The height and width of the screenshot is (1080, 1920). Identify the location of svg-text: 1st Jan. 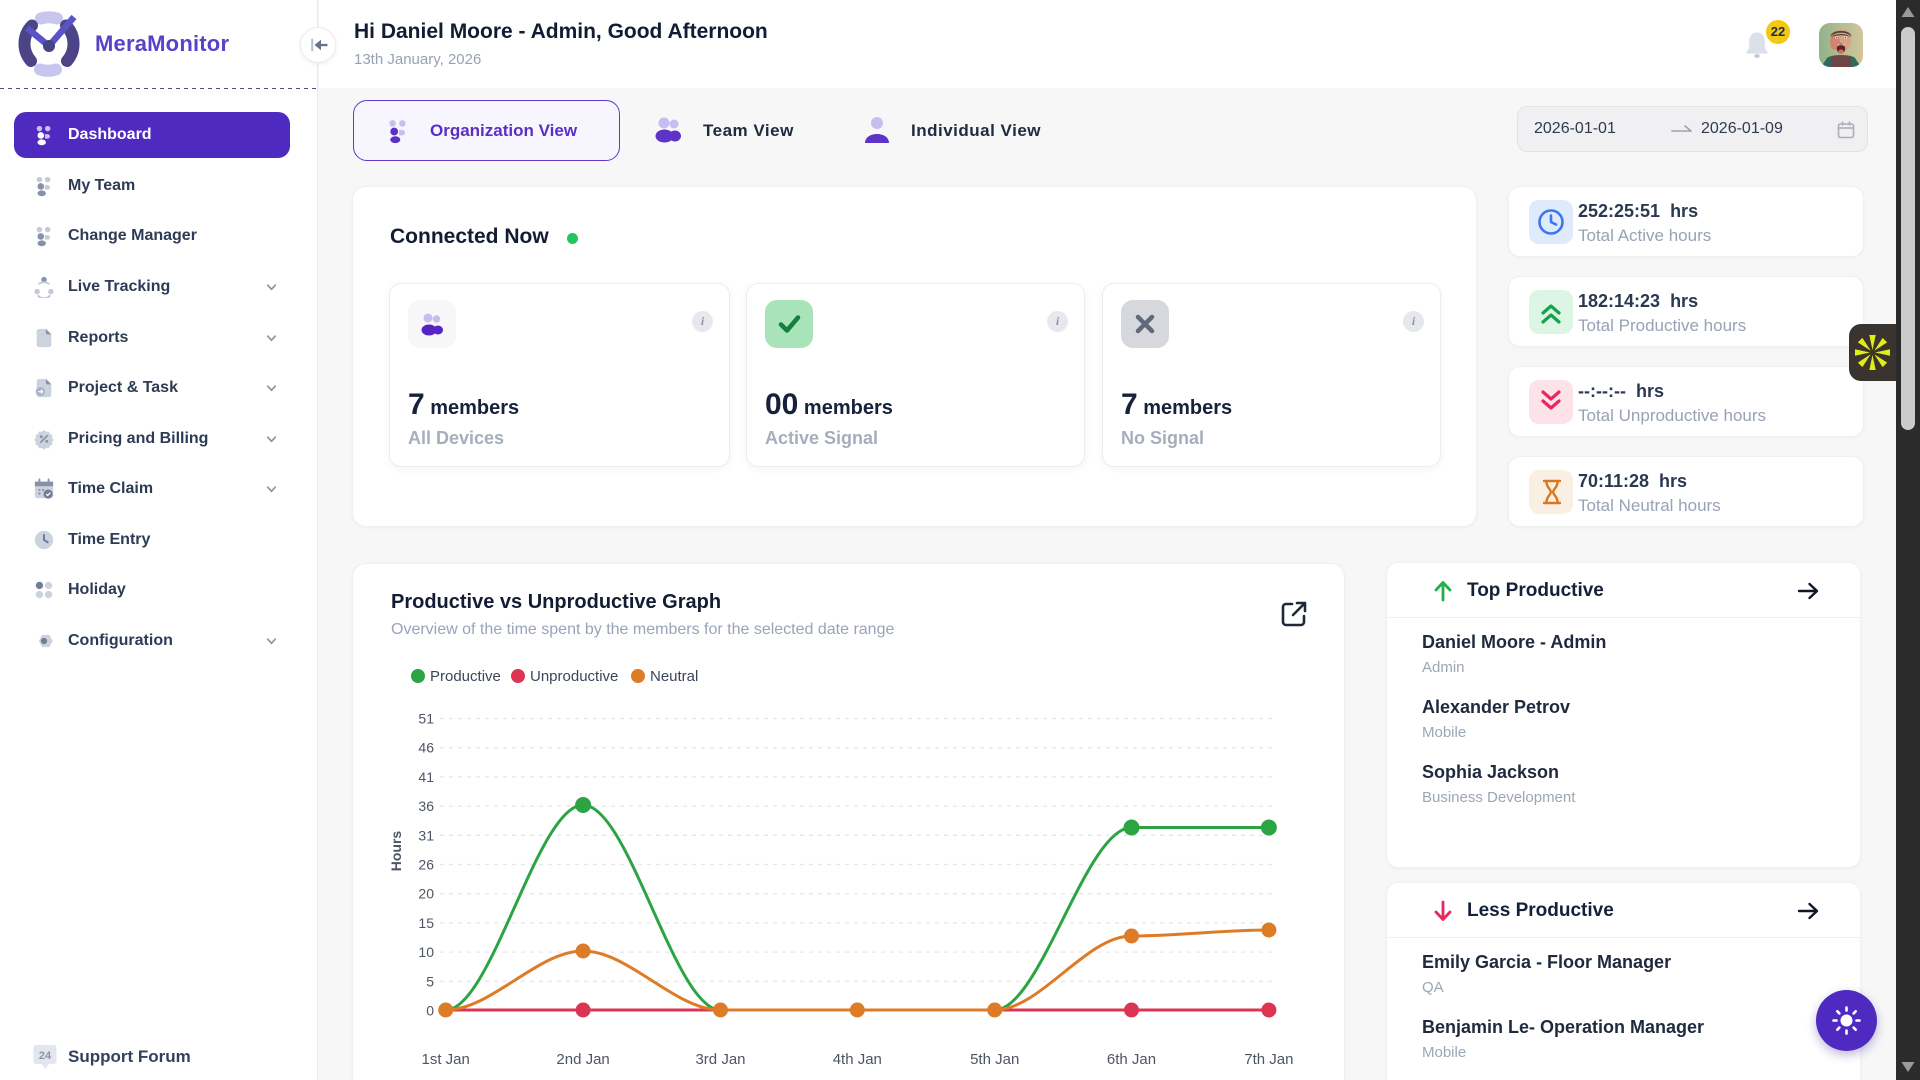
(446, 1059).